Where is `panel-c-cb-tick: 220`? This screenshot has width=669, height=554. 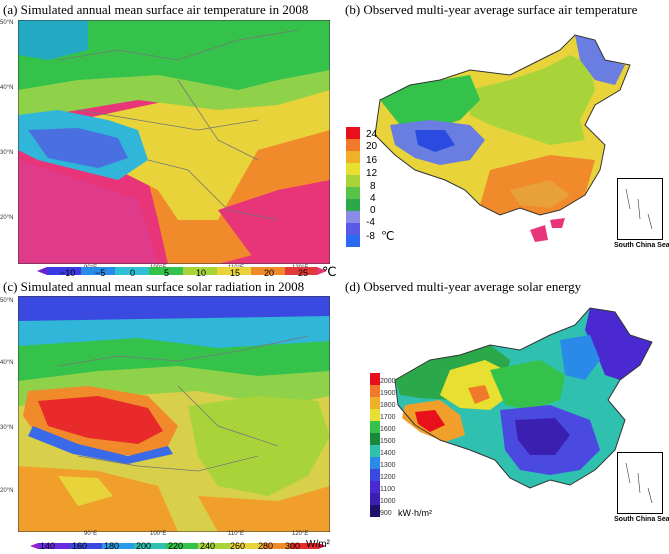
panel-c-cb-tick: 220 is located at coordinates (176, 546).